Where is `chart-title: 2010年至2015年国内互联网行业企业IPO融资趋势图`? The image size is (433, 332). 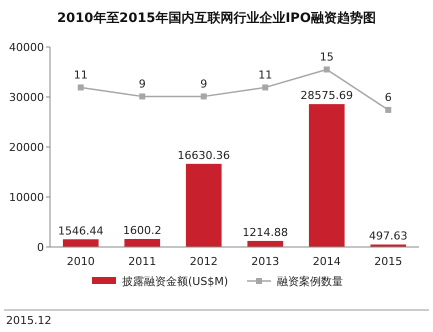
chart-title: 2010年至2015年国内互联网行业企业IPO融资趋势图 is located at coordinates (216, 18).